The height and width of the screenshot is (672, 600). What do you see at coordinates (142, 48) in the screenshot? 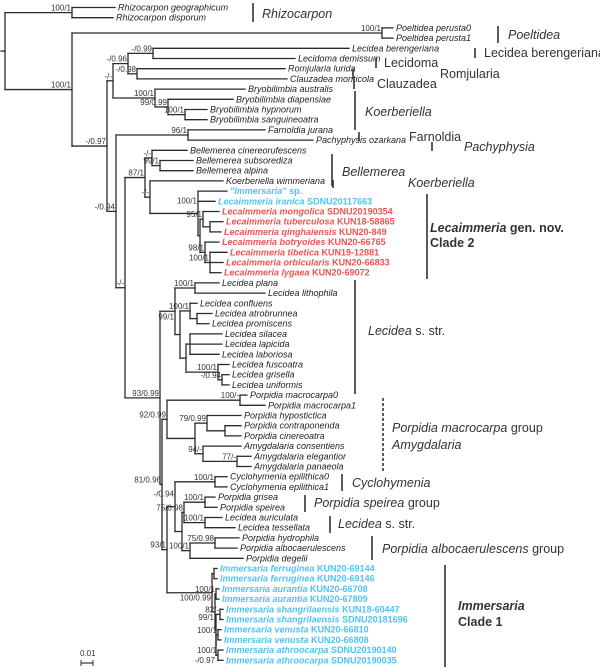
I see `support-value: -/0.99` at bounding box center [142, 48].